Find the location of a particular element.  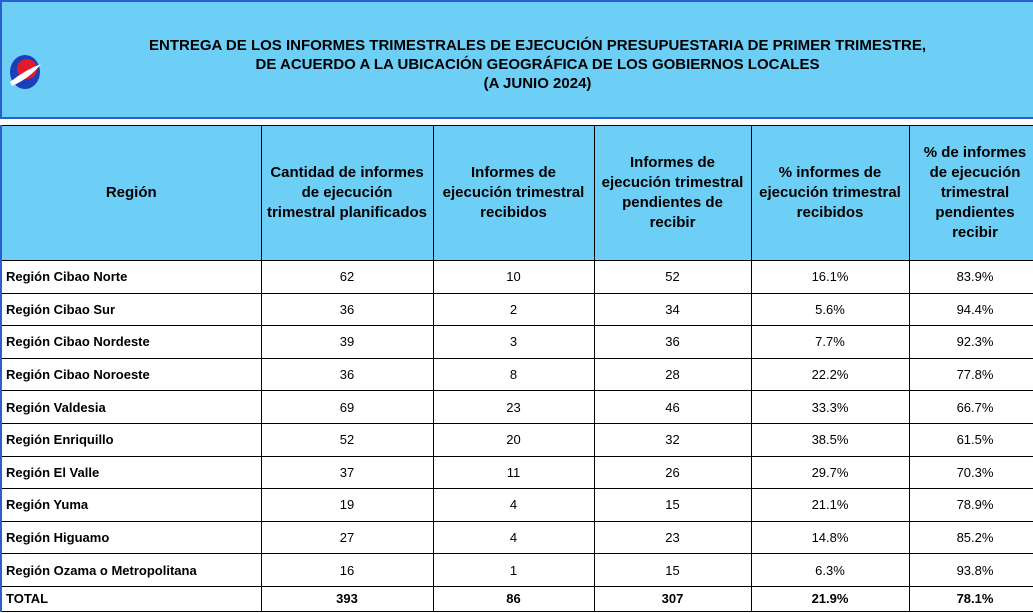

total-row: TOTAL 393 86 307 21.9% 78.1% is located at coordinates (516, 598).